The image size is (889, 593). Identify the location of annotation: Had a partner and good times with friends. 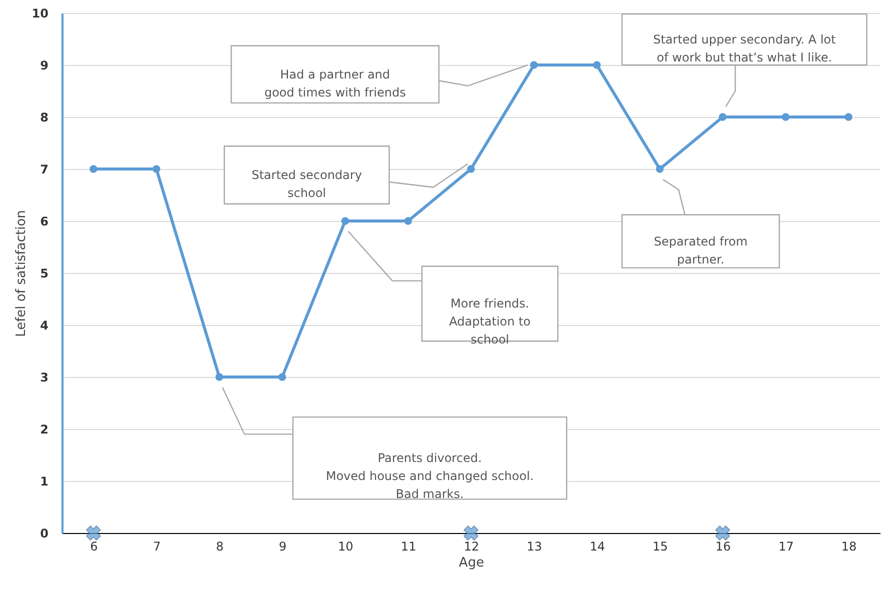
(335, 83).